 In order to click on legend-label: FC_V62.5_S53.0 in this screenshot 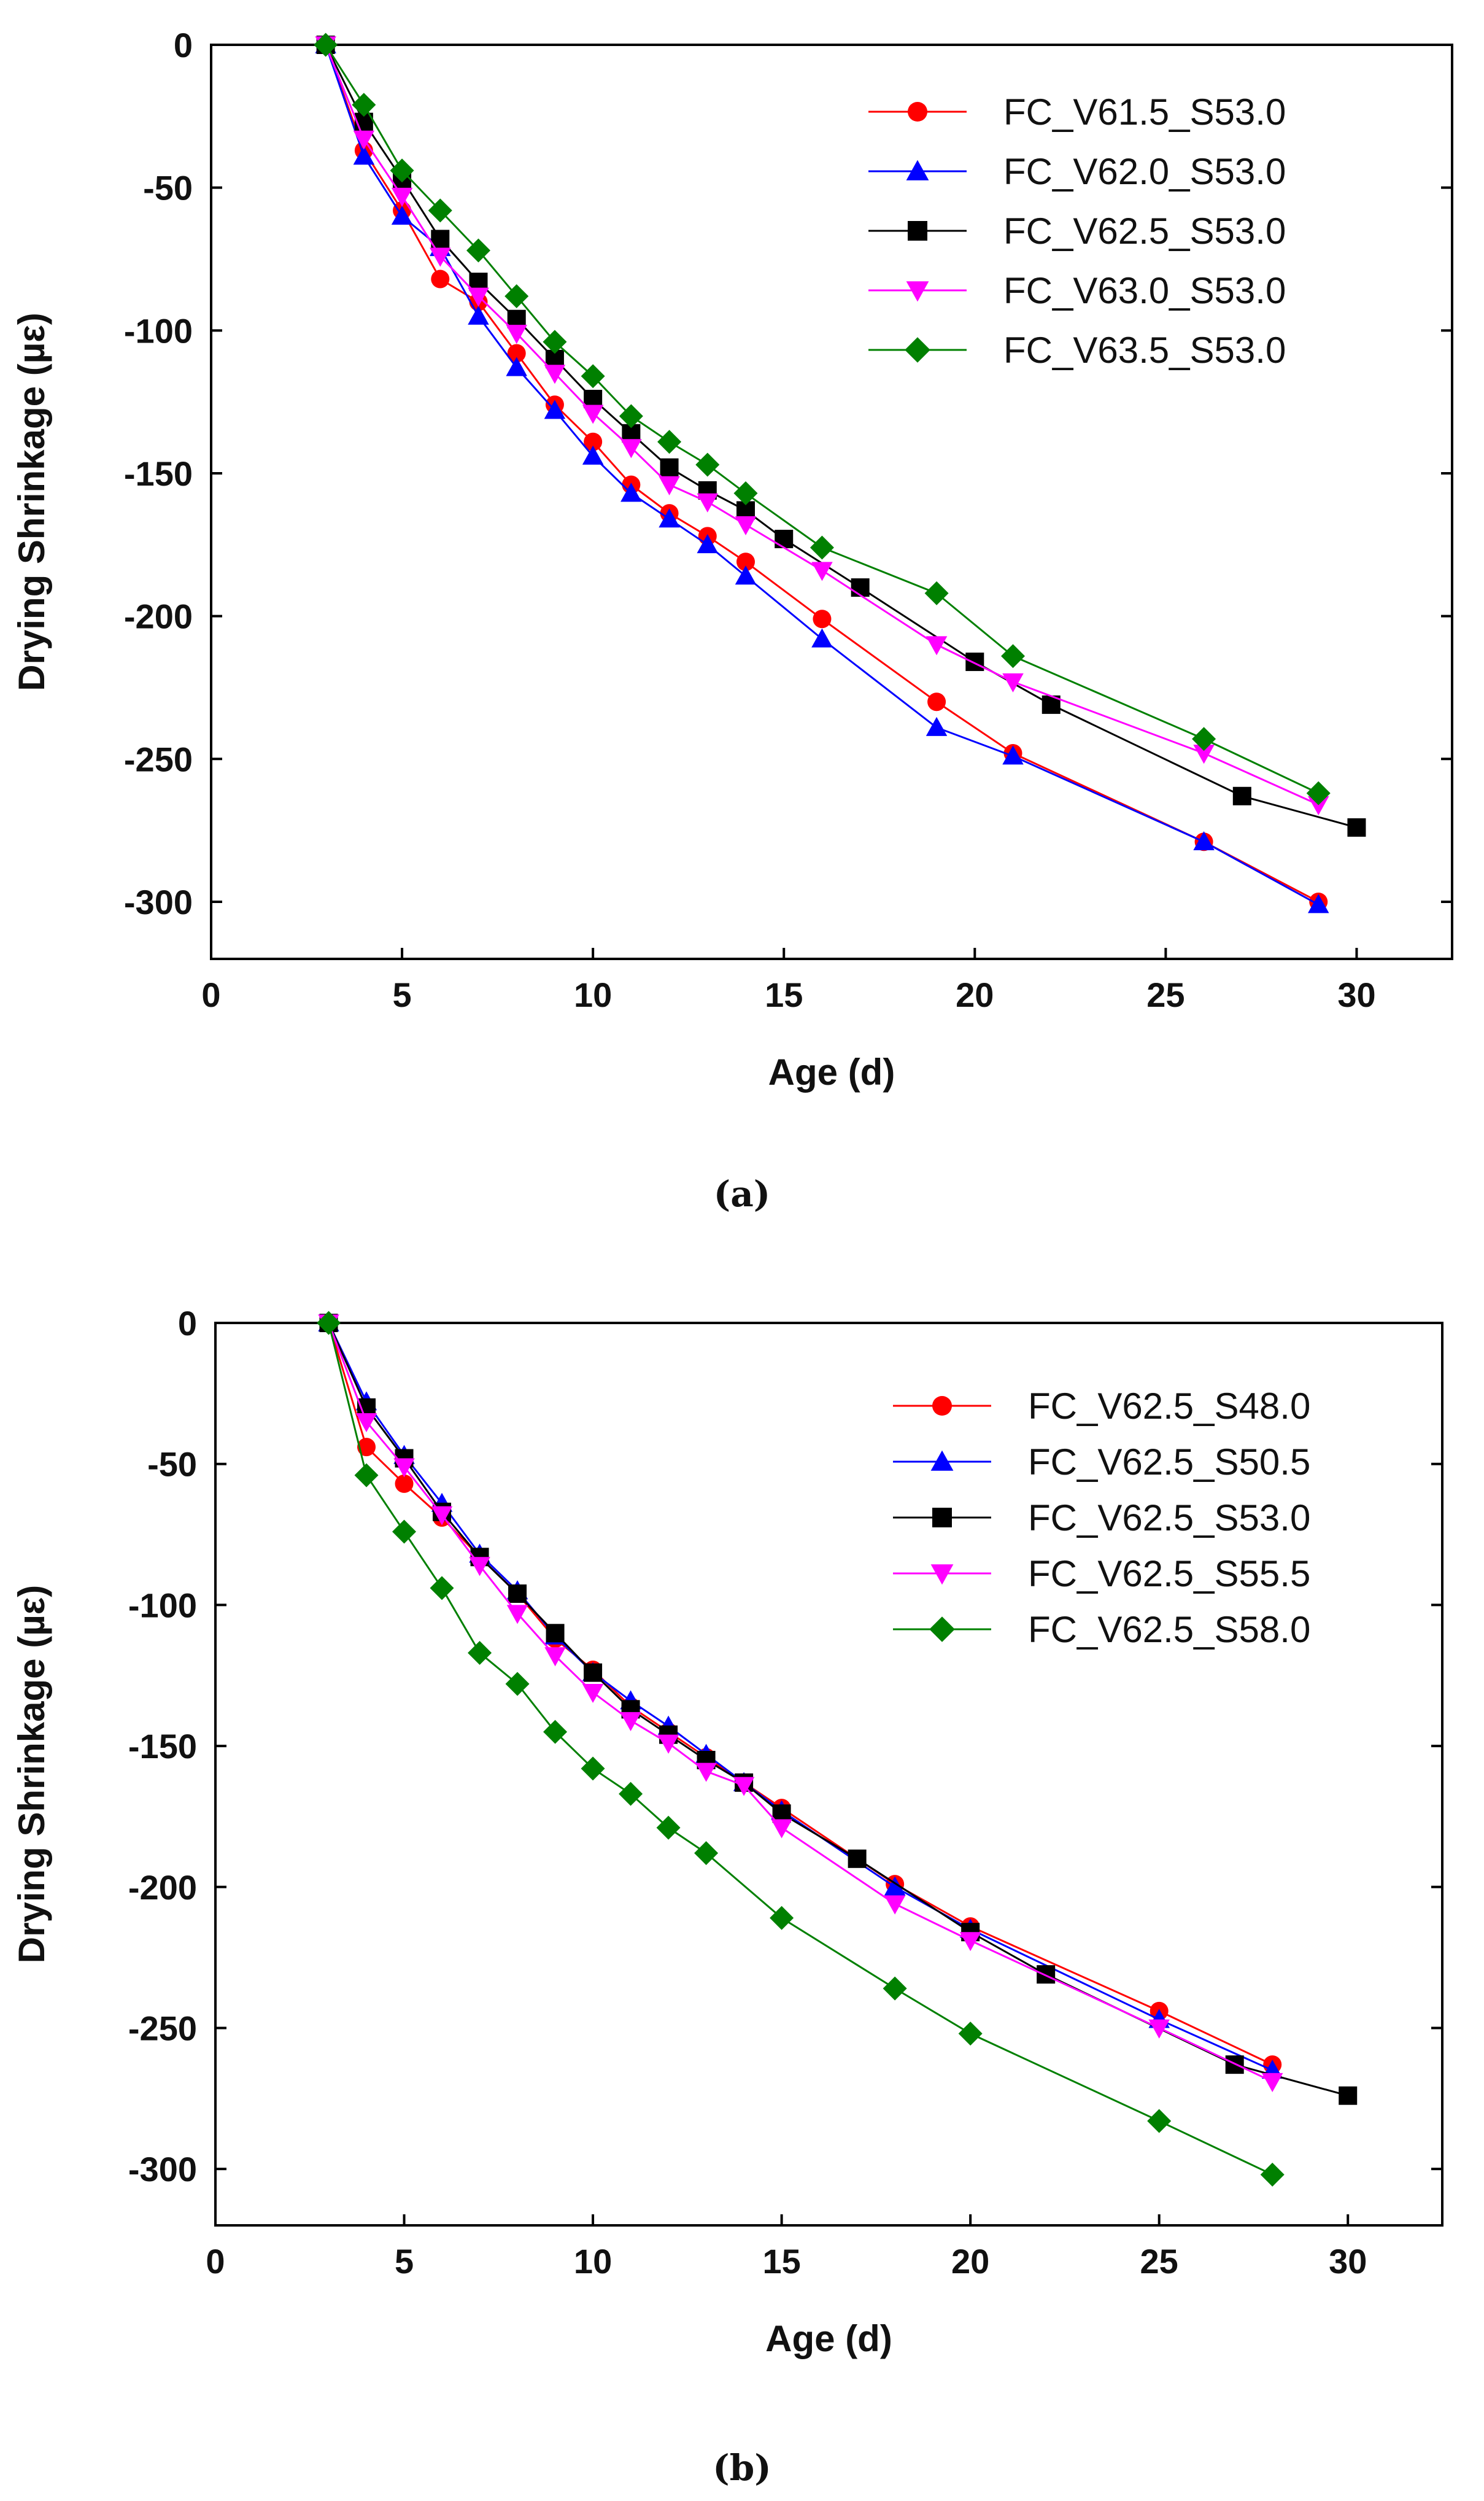, I will do `click(1169, 1518)`.